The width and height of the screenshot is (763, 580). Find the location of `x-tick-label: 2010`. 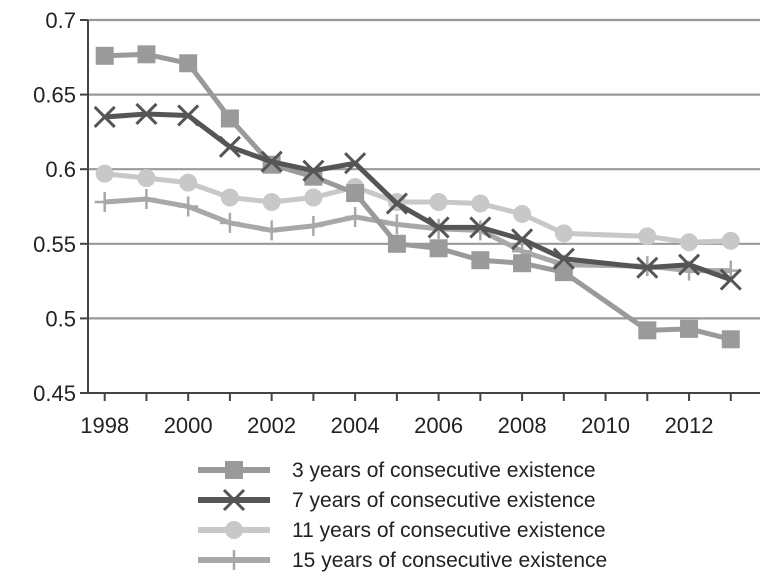

x-tick-label: 2010 is located at coordinates (605, 425).